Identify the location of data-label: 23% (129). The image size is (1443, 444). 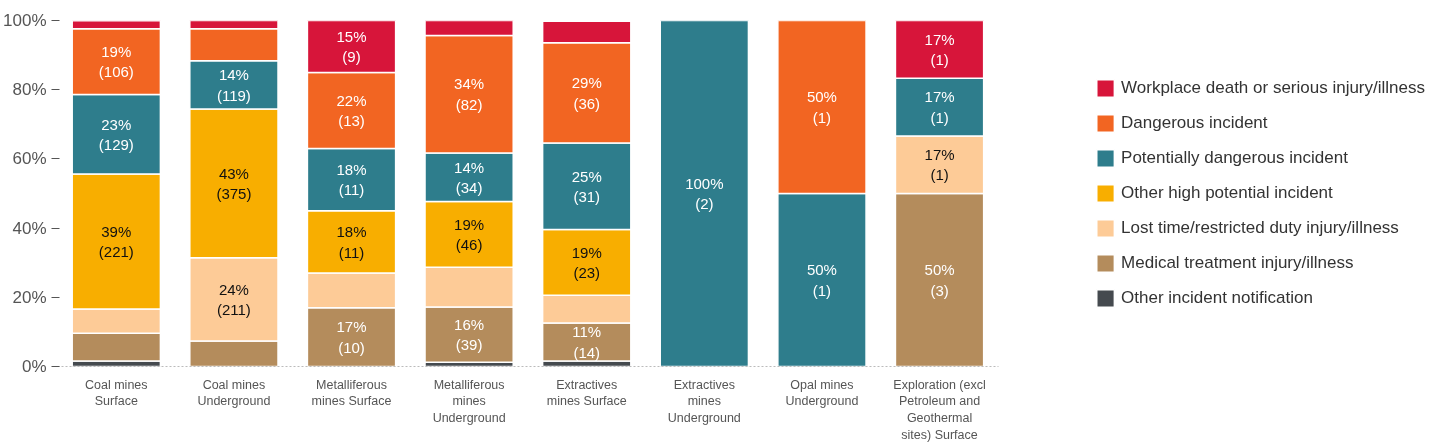
(116, 134).